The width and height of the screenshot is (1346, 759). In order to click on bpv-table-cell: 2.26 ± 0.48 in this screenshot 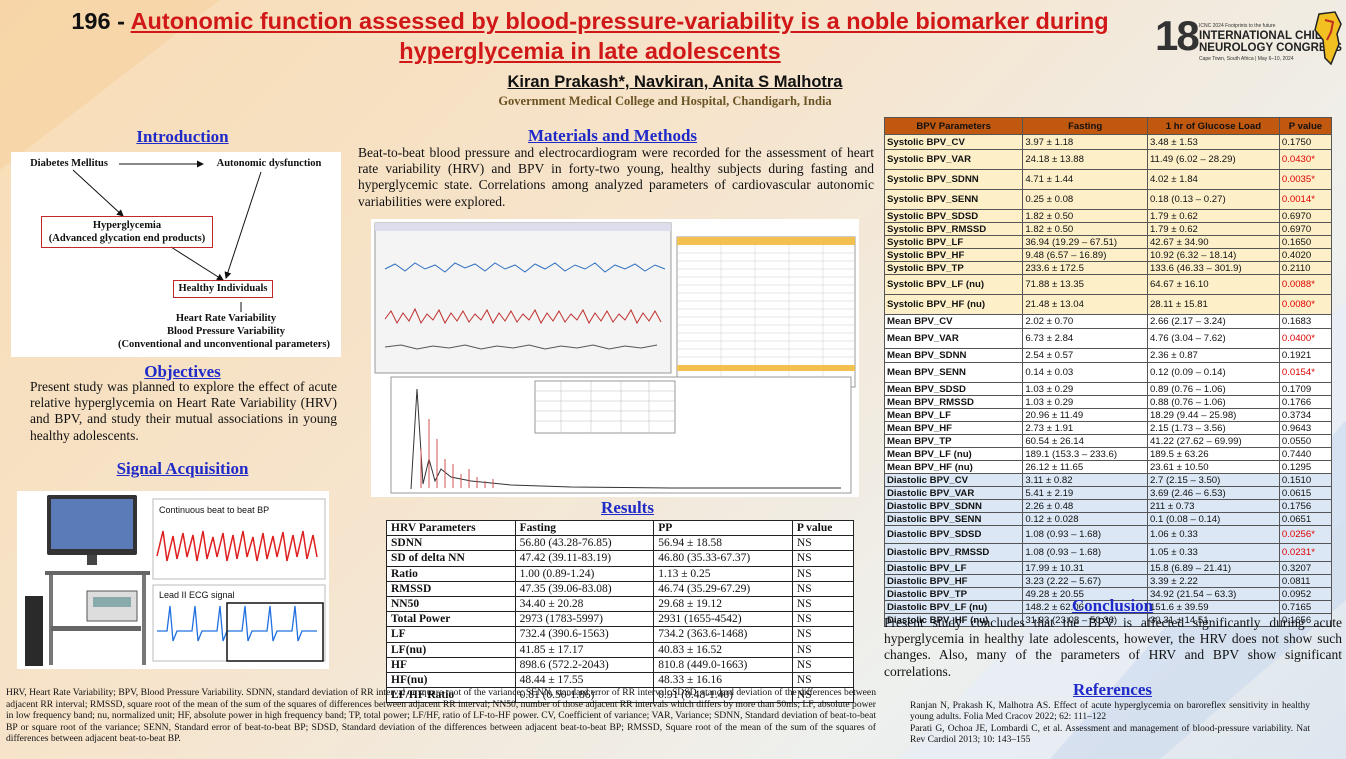, I will do `click(1085, 506)`.